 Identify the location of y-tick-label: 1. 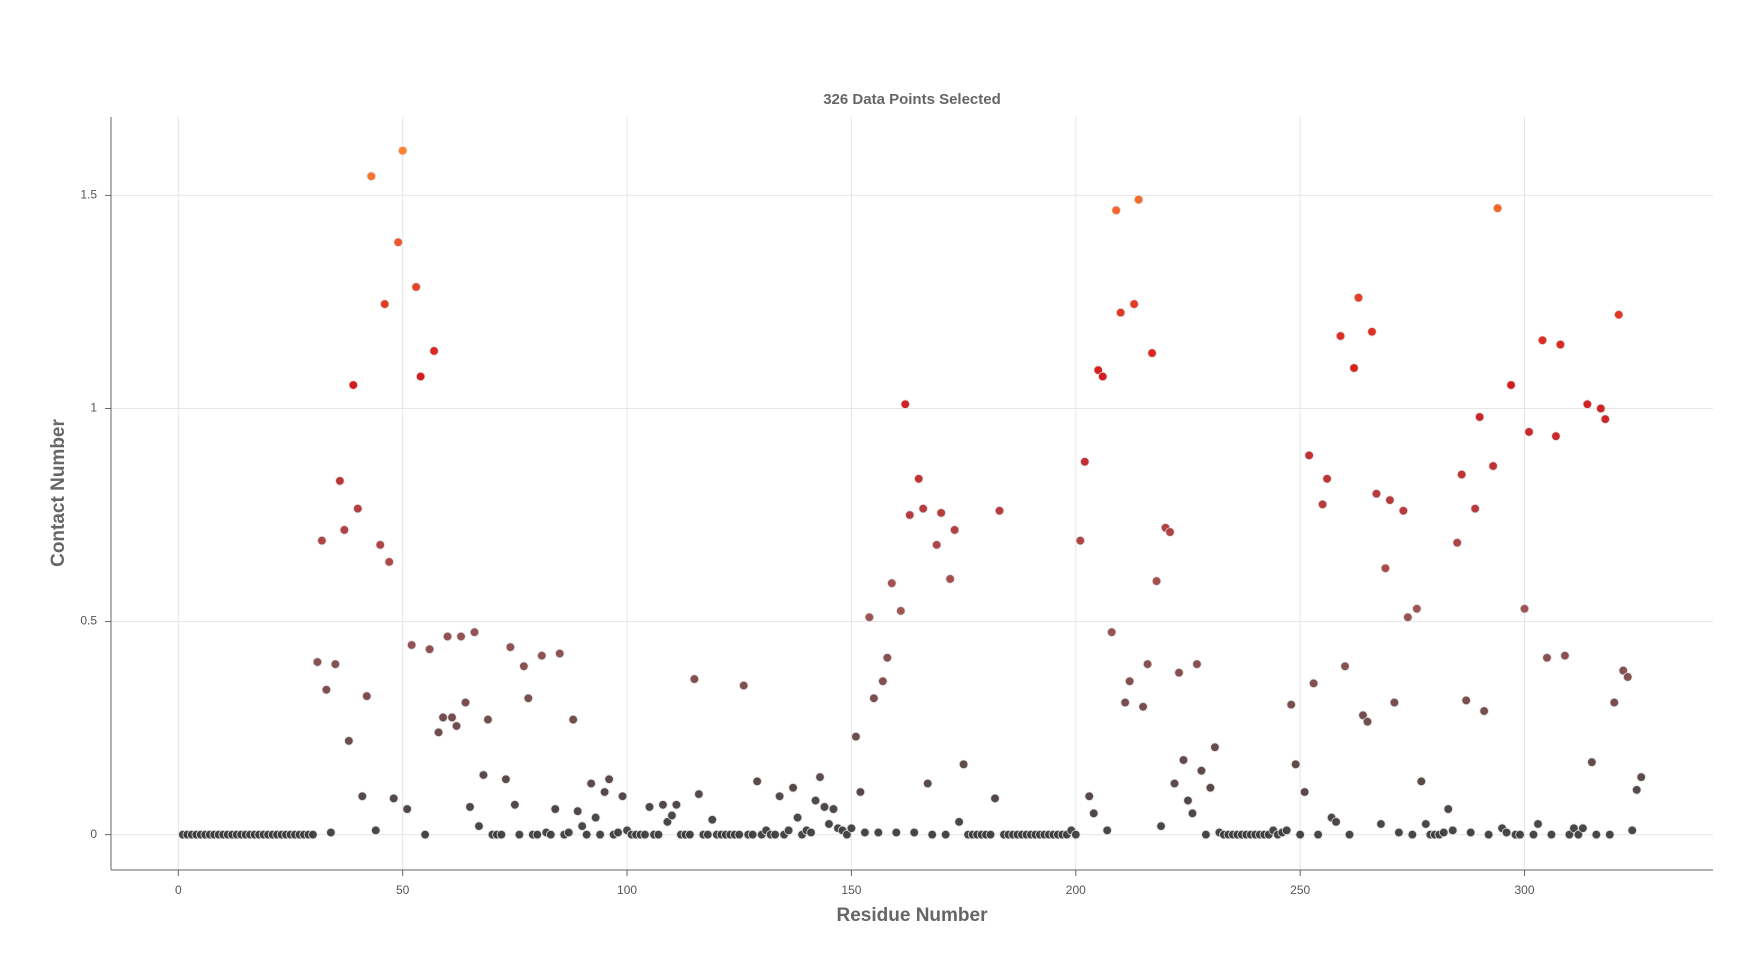
(93, 408).